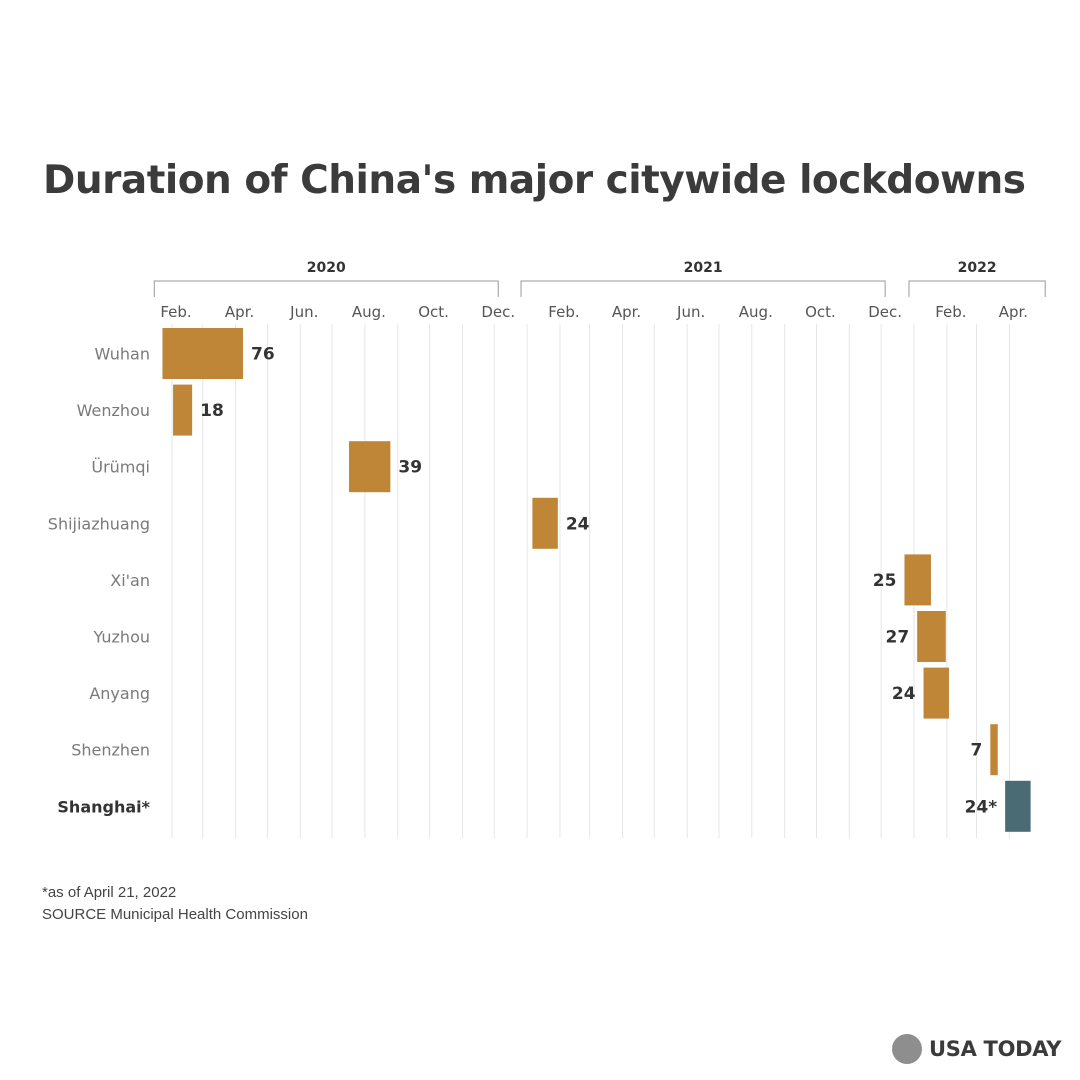 This screenshot has height=1080, width=1080. Describe the element at coordinates (103, 806) in the screenshot. I see `city-label: Shanghai*` at that location.